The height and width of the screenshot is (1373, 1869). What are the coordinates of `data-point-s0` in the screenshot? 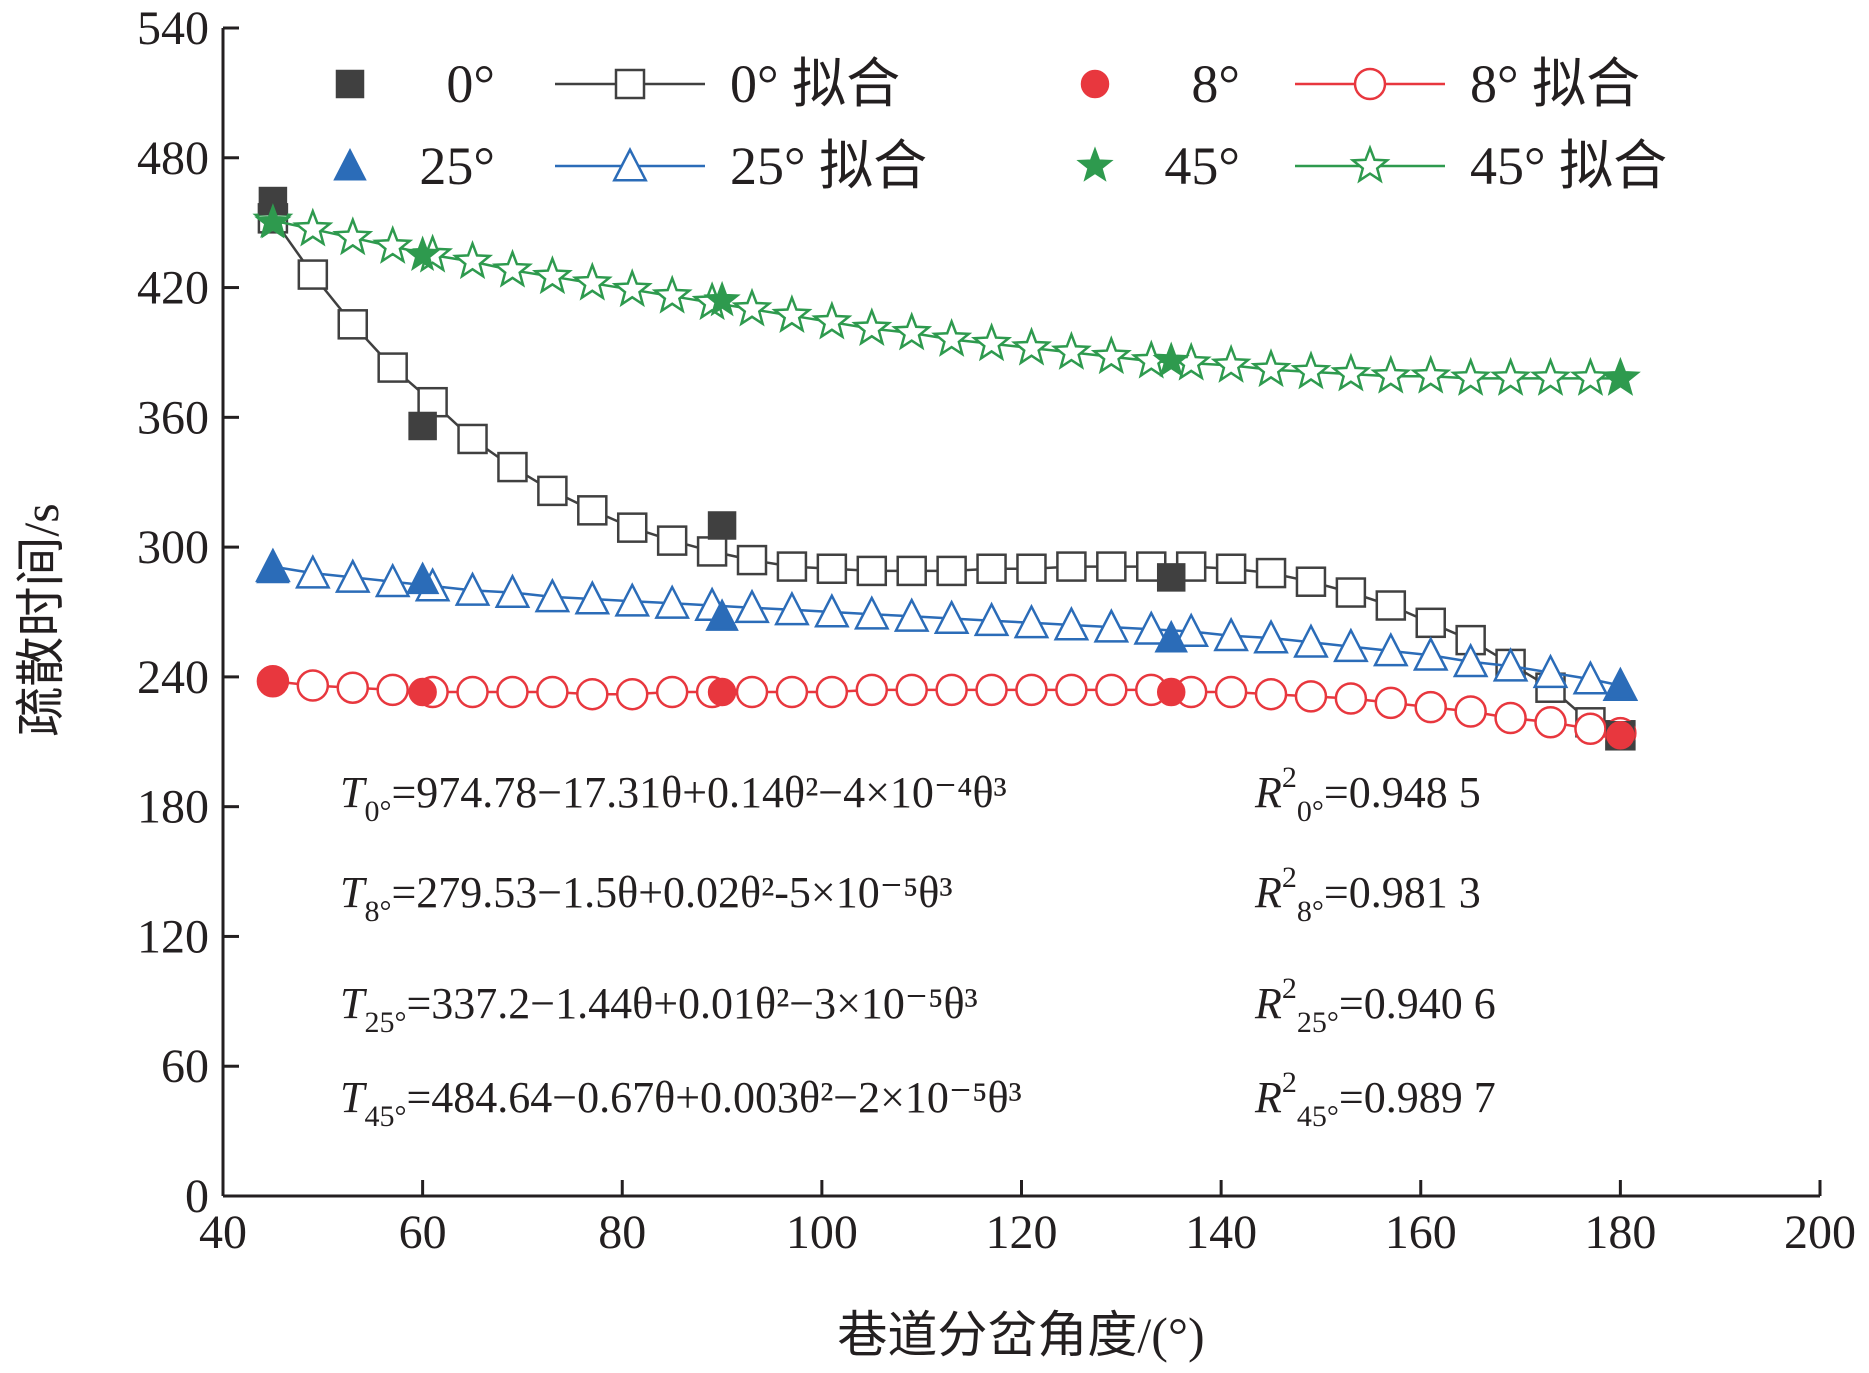 It's located at (722, 525).